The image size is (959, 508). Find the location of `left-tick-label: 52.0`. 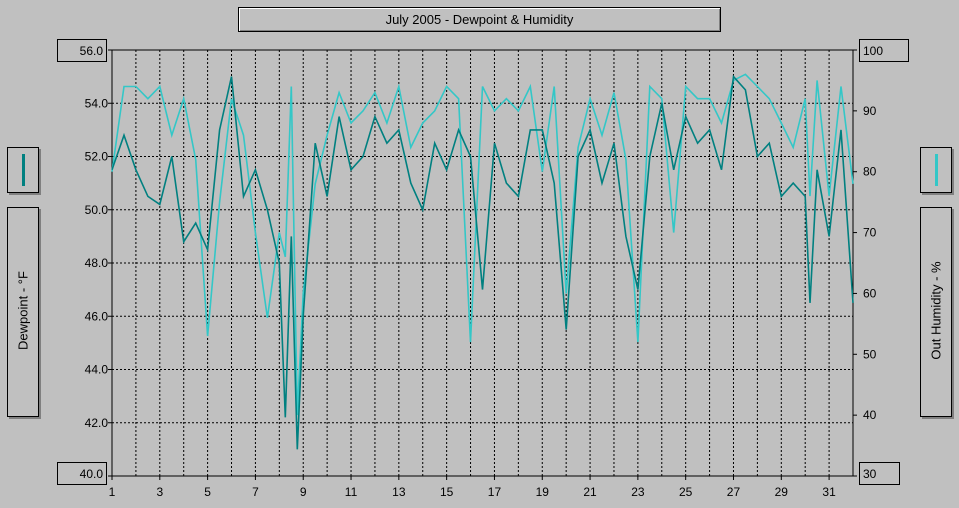

left-tick-label: 52.0 is located at coordinates (97, 157).